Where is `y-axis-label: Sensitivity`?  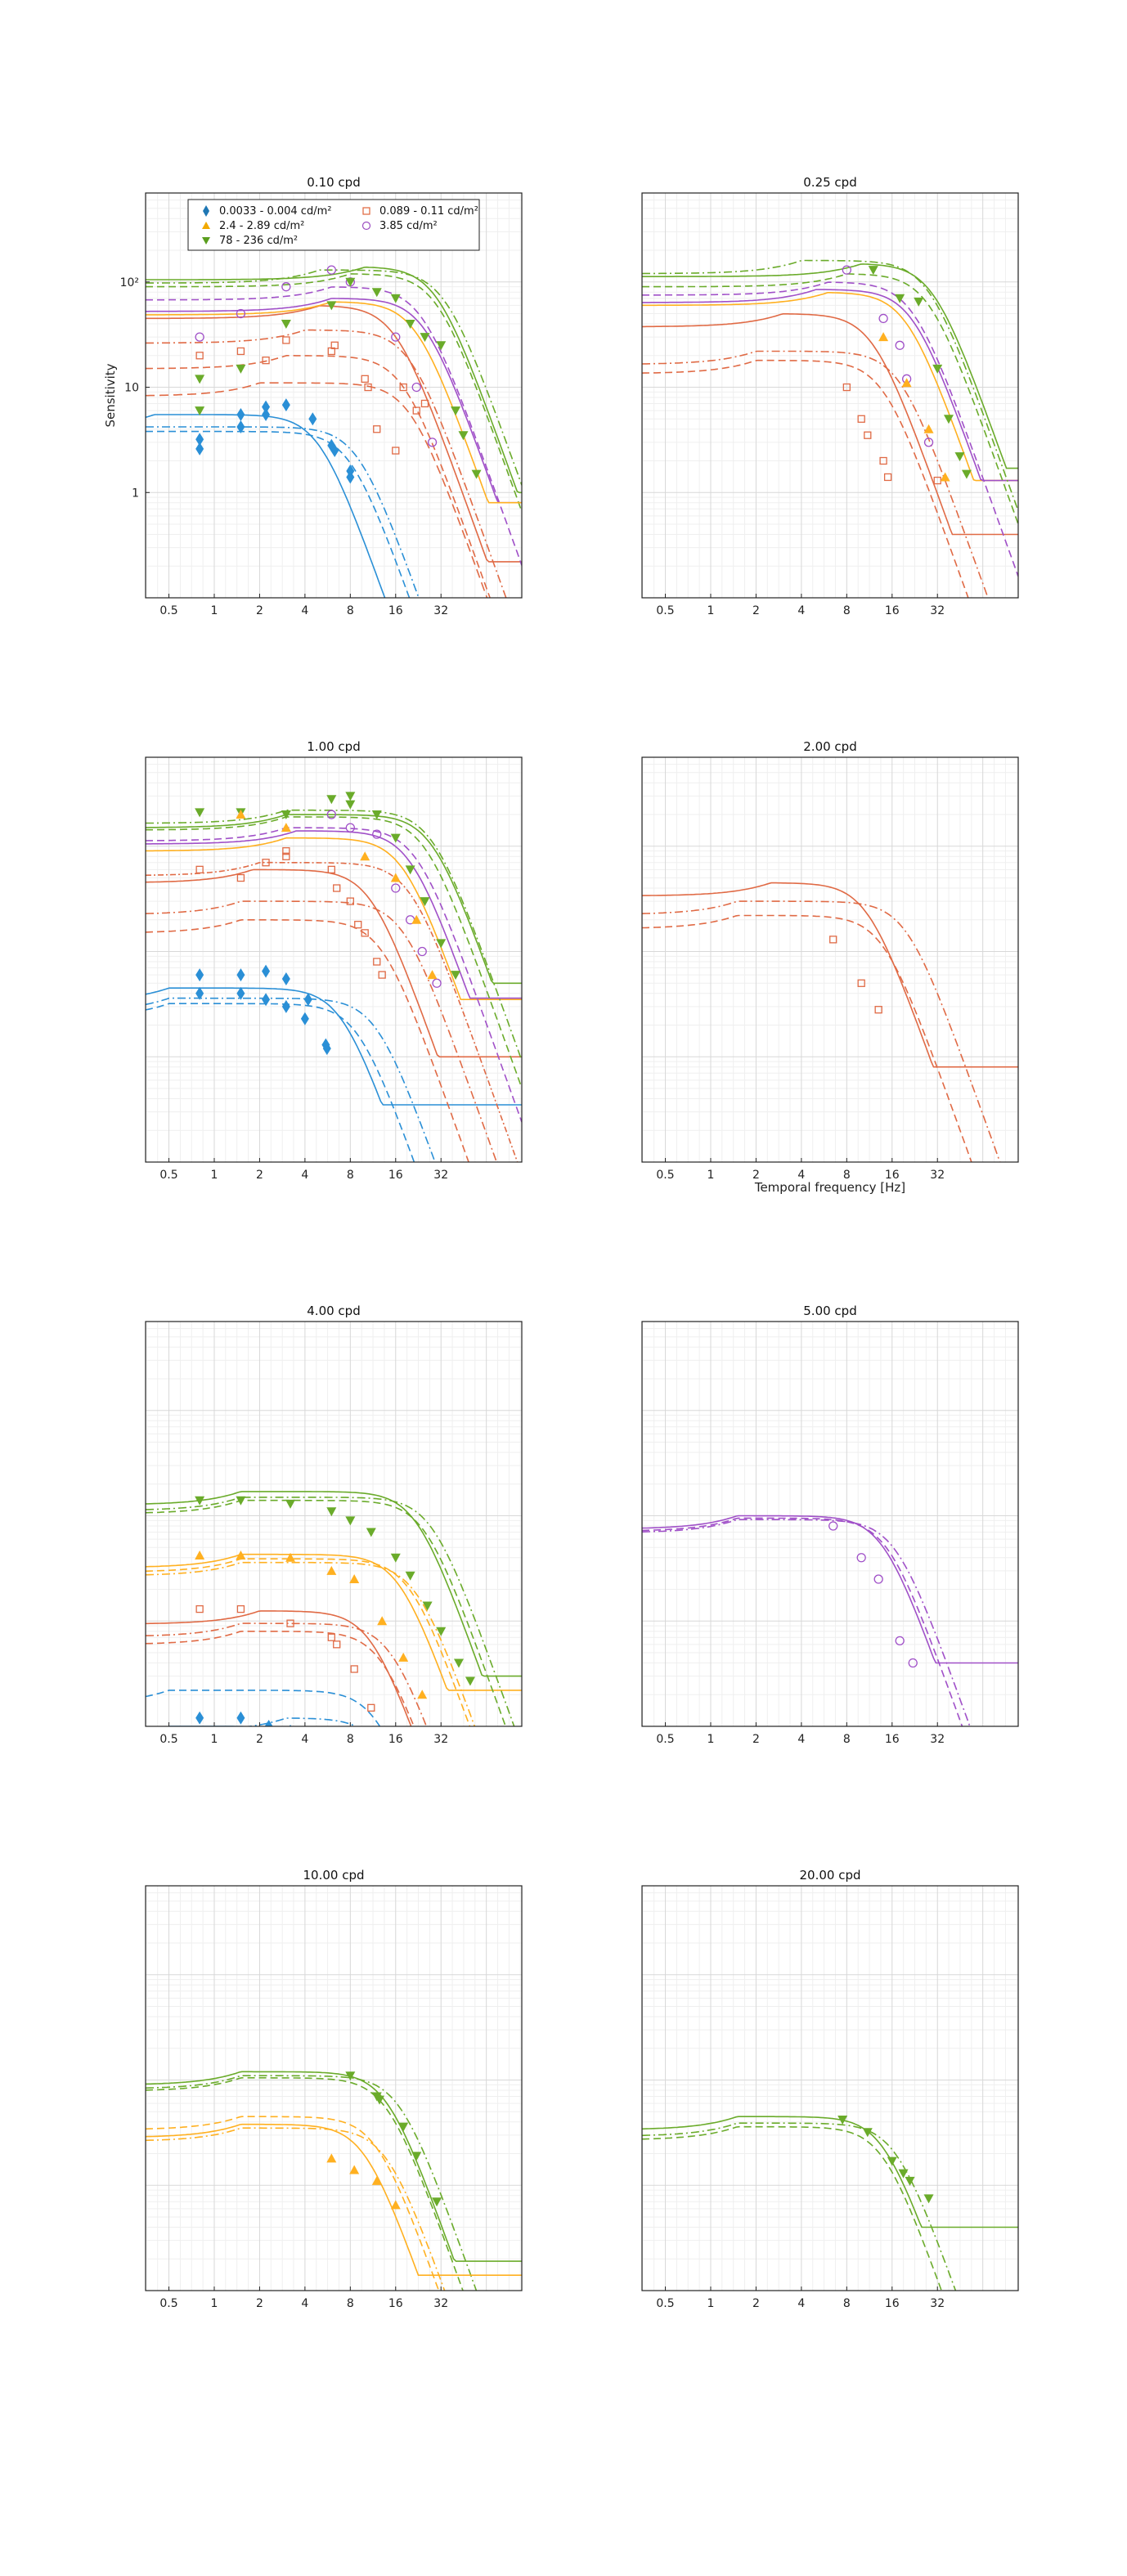
y-axis-label: Sensitivity is located at coordinates (110, 395).